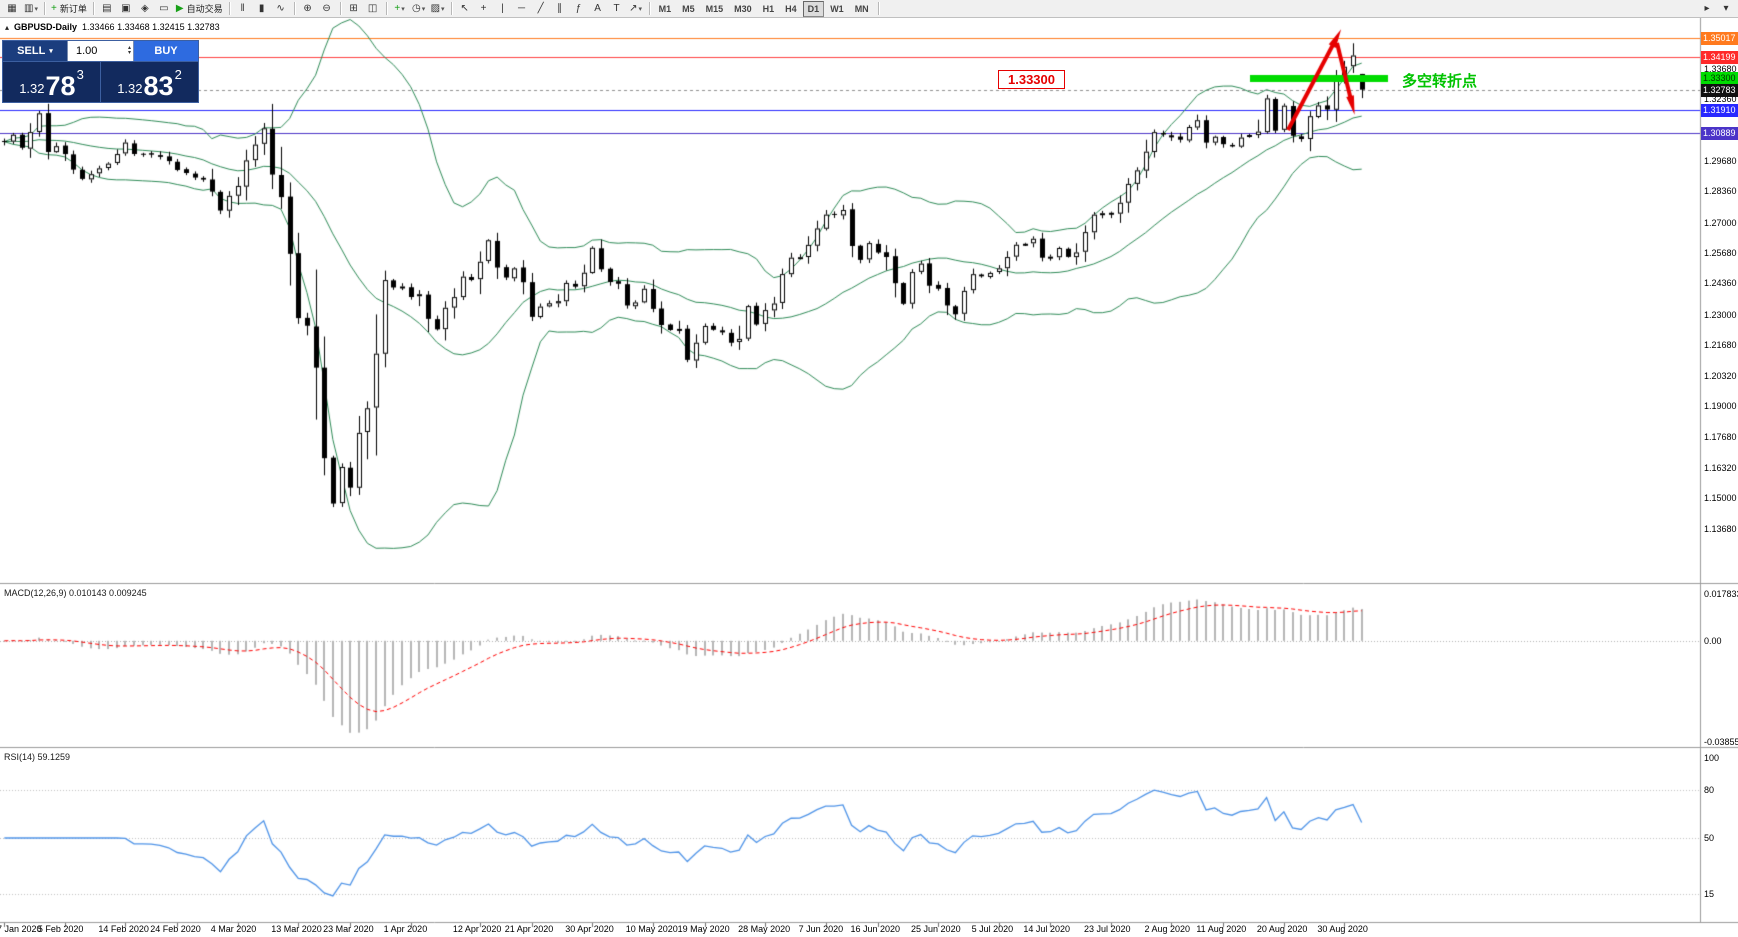 This screenshot has height=937, width=1738. I want to click on timeframe-w1-button: W1, so click(837, 8).